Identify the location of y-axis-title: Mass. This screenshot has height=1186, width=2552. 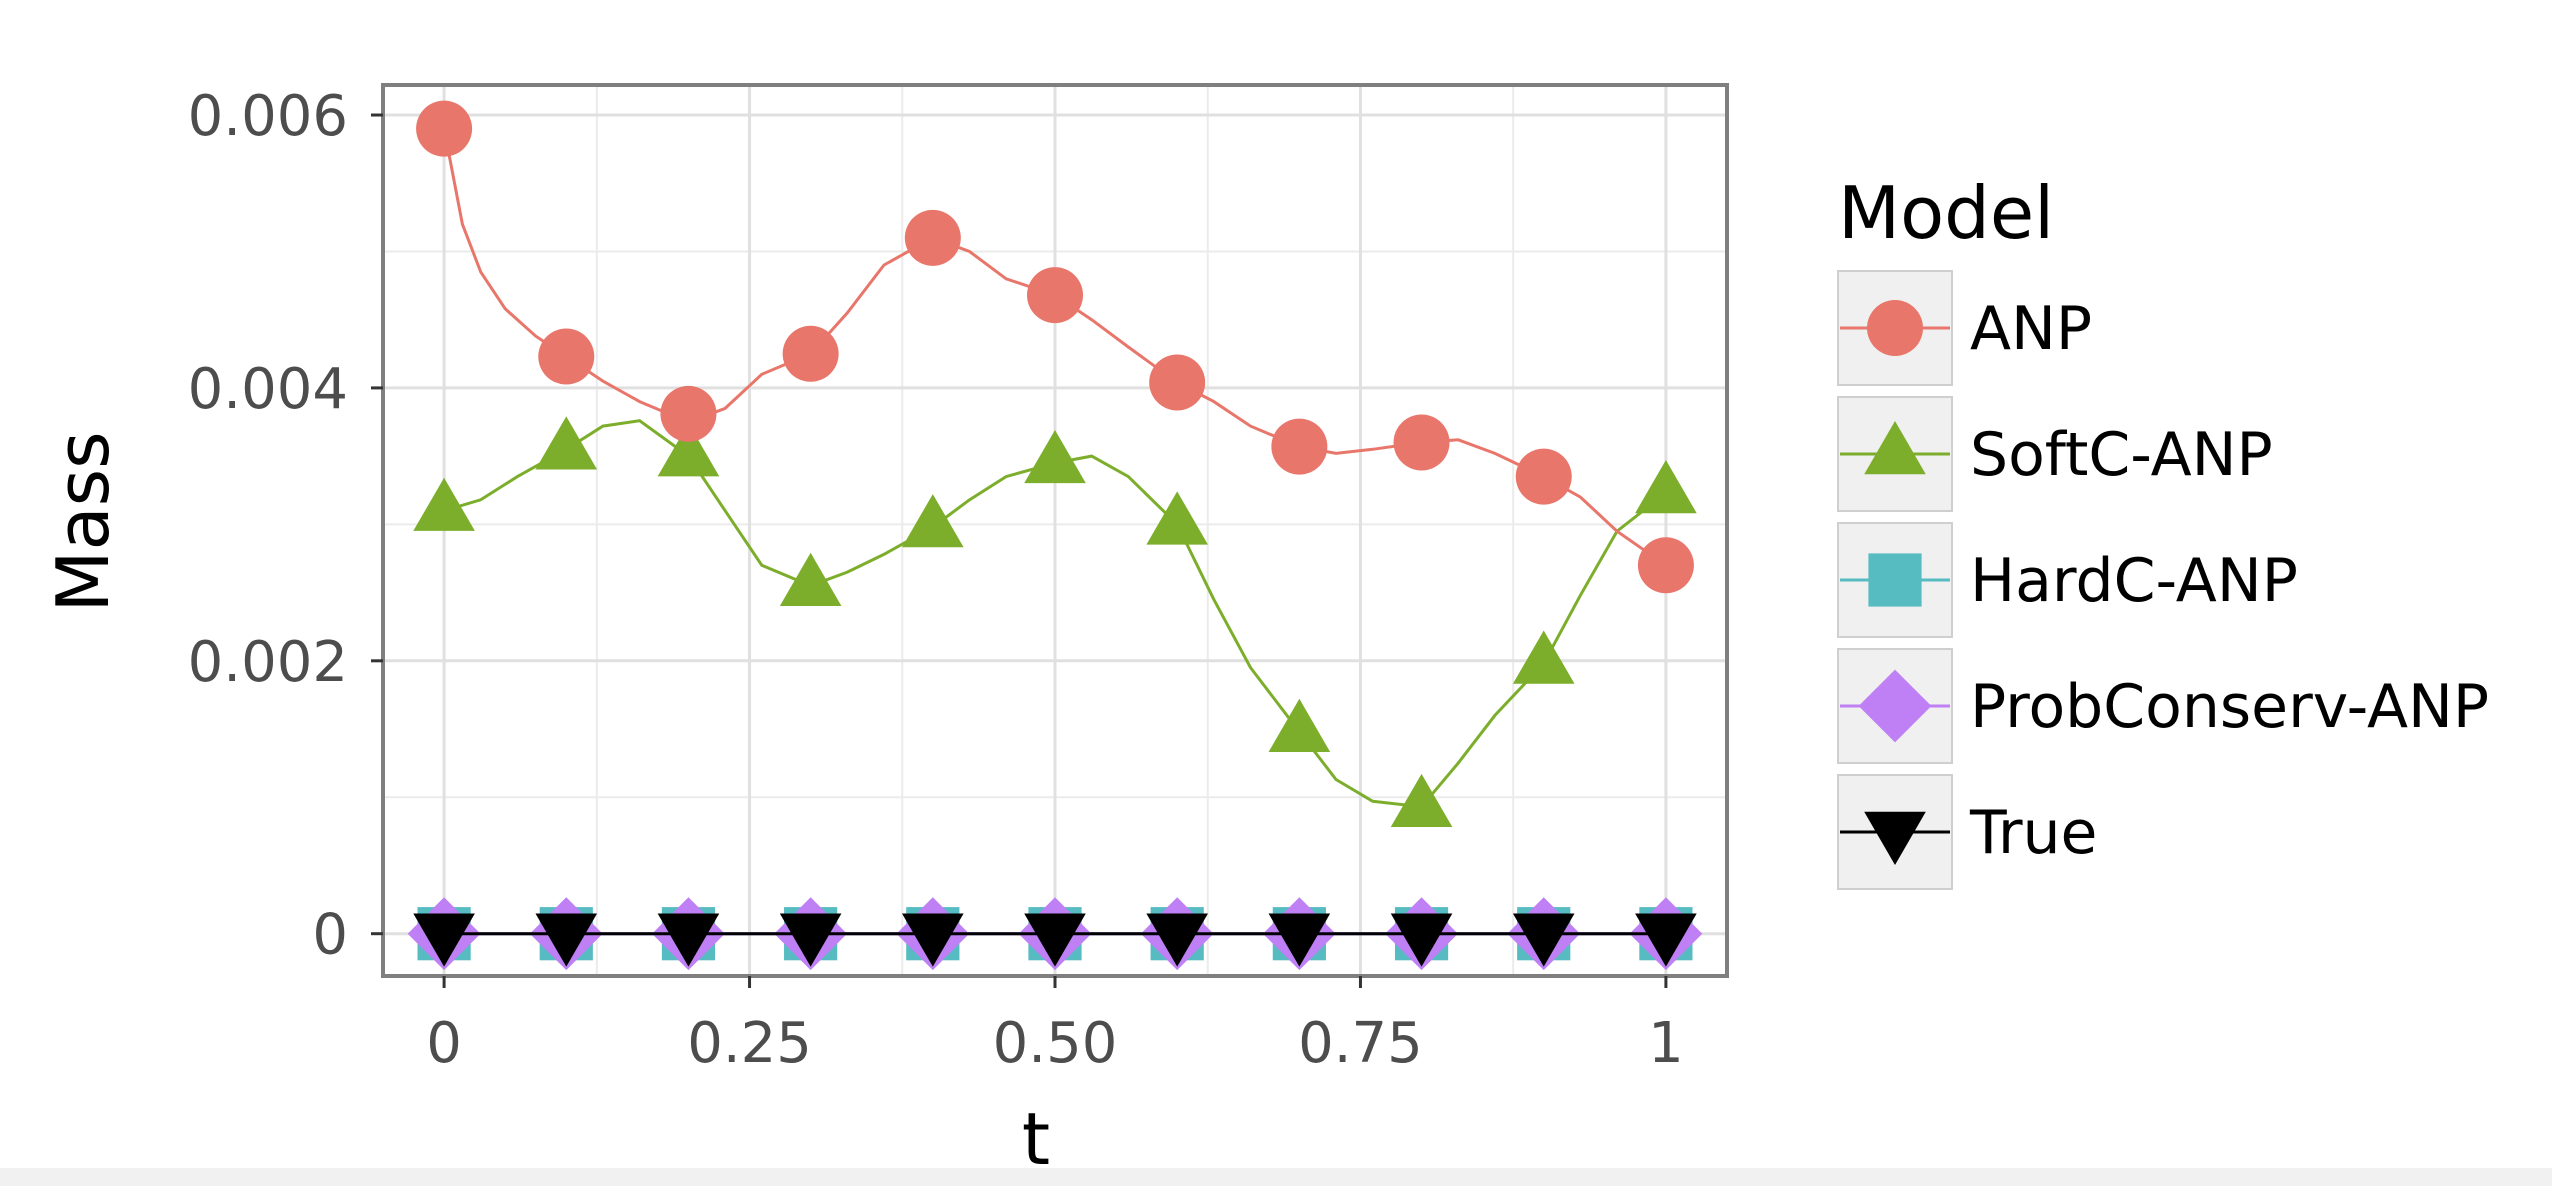
(83, 521).